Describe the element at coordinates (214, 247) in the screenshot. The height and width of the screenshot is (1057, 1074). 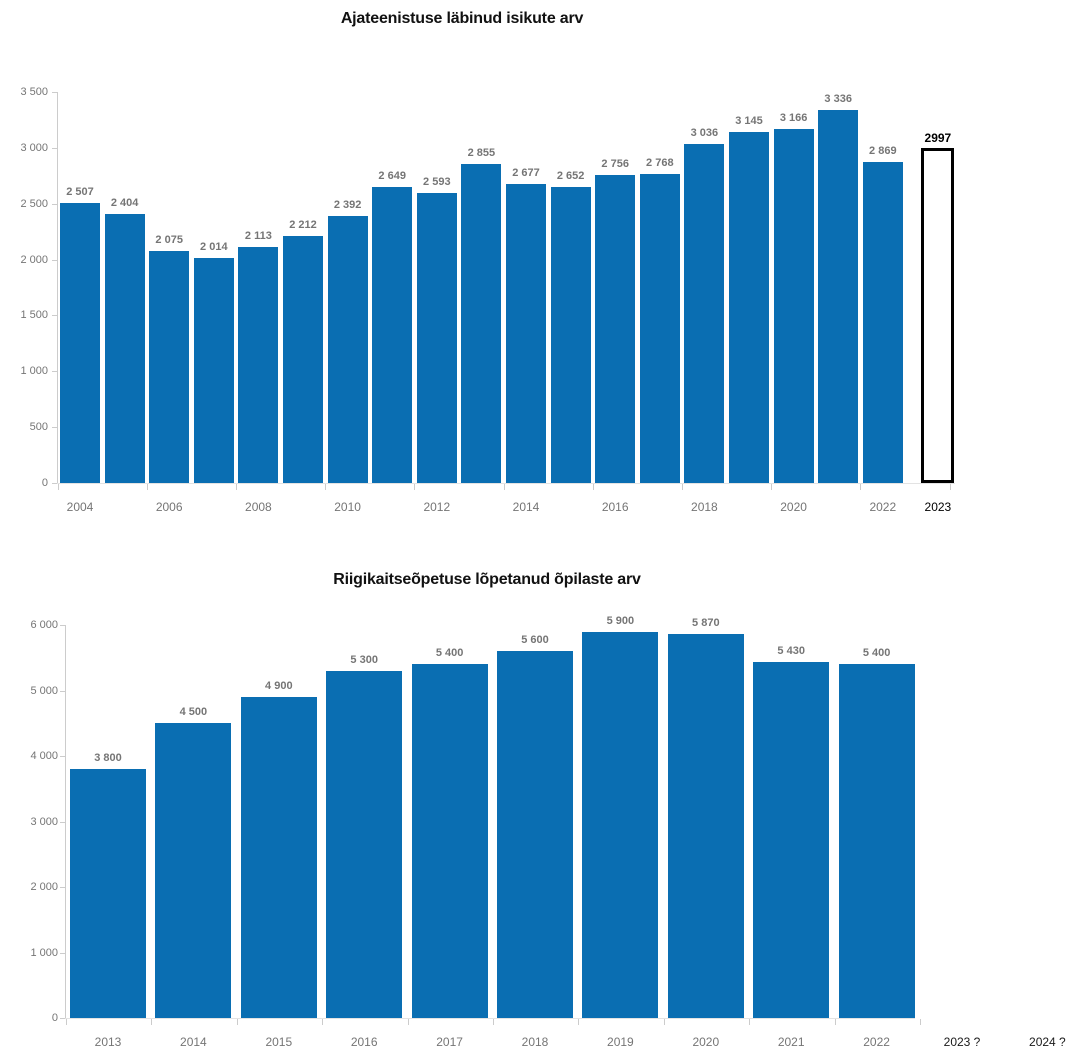
I see `bar-value-label: 2 014` at that location.